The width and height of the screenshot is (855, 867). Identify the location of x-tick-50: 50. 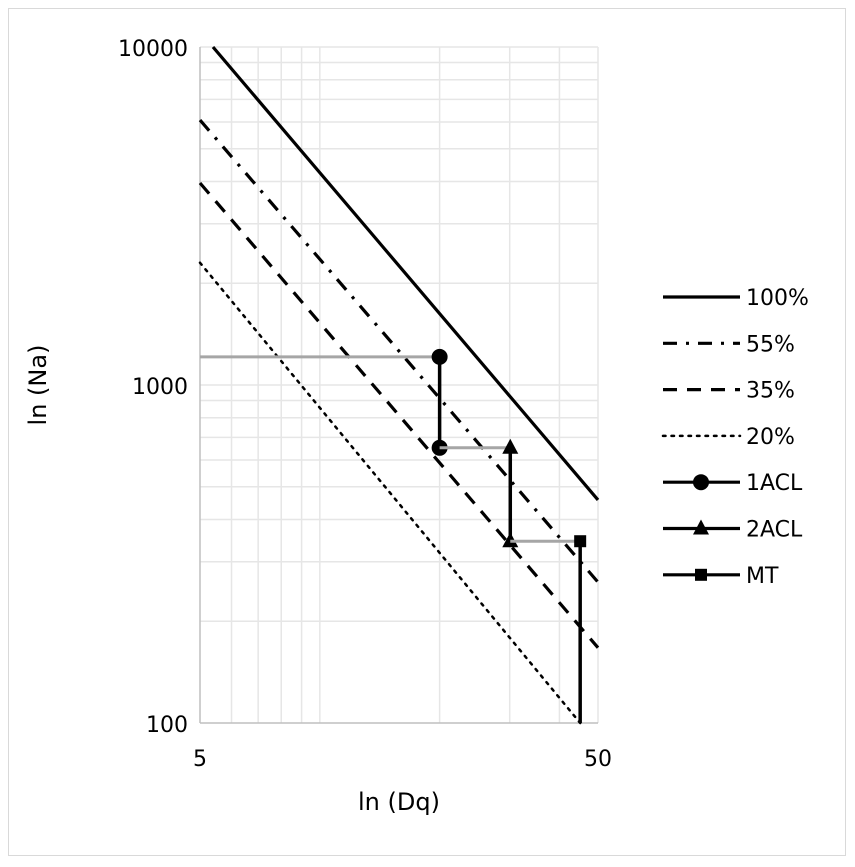
(598, 759).